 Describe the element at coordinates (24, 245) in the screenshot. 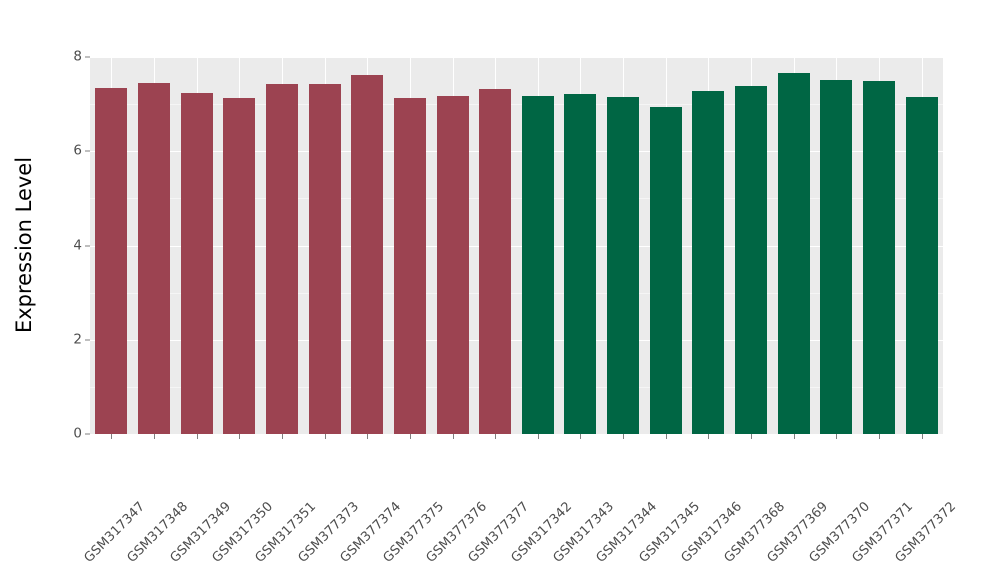

I see `y-axis-title: Expression Level` at that location.